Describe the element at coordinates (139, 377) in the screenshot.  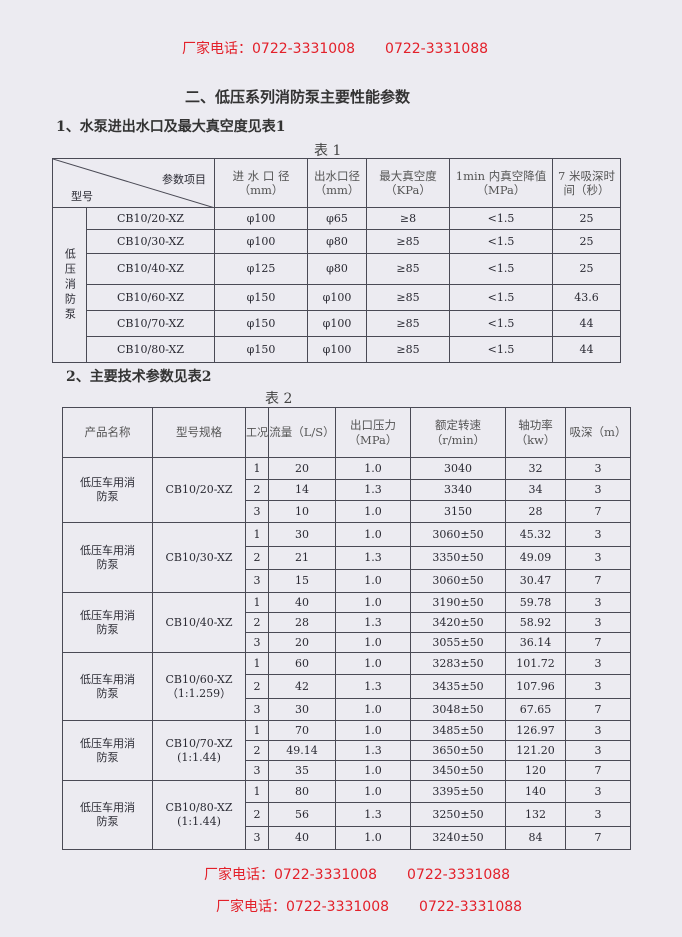
I see `section-2-heading: 2、主要技术参数见表2` at that location.